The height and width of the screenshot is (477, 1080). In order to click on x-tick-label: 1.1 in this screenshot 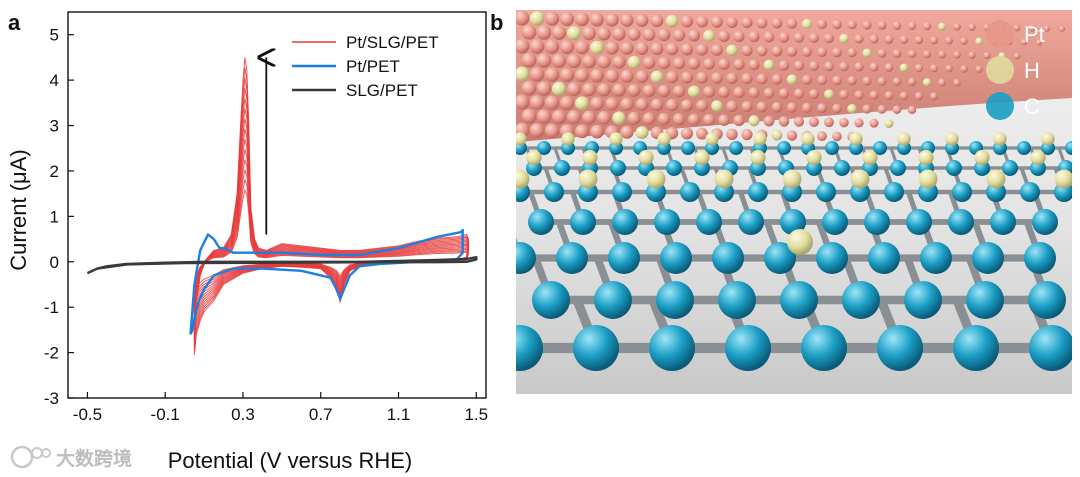, I will do `click(399, 414)`.